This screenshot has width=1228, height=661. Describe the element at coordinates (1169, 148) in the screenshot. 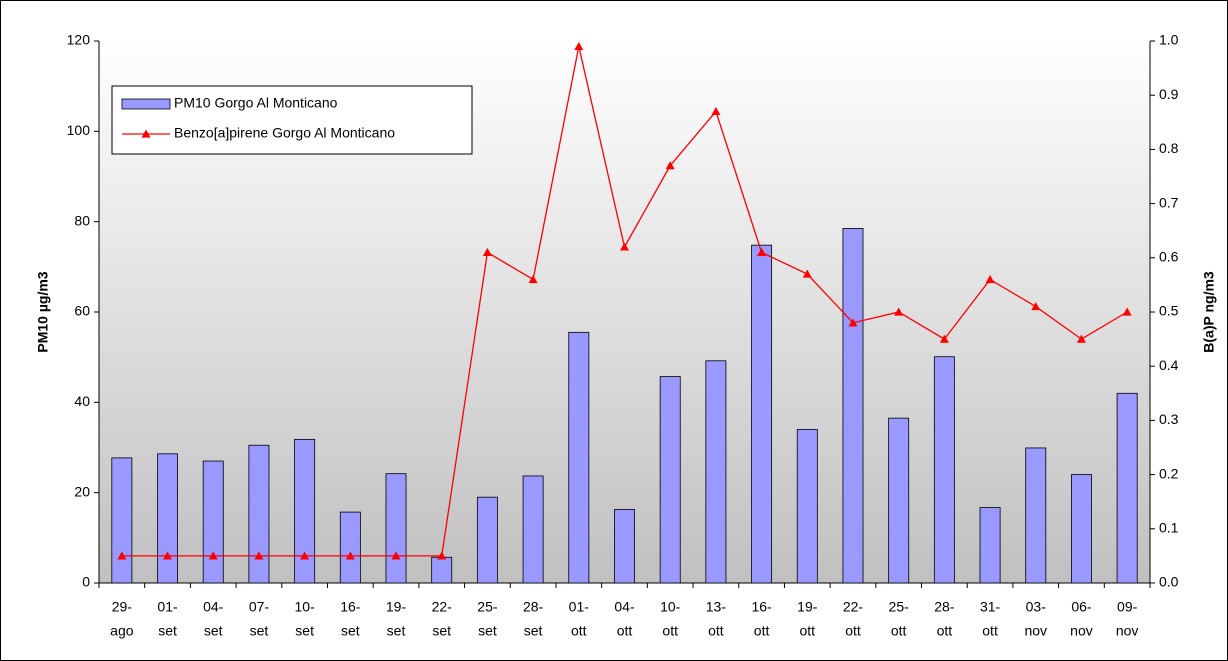

I see `y2-tick-label: 0.8` at that location.